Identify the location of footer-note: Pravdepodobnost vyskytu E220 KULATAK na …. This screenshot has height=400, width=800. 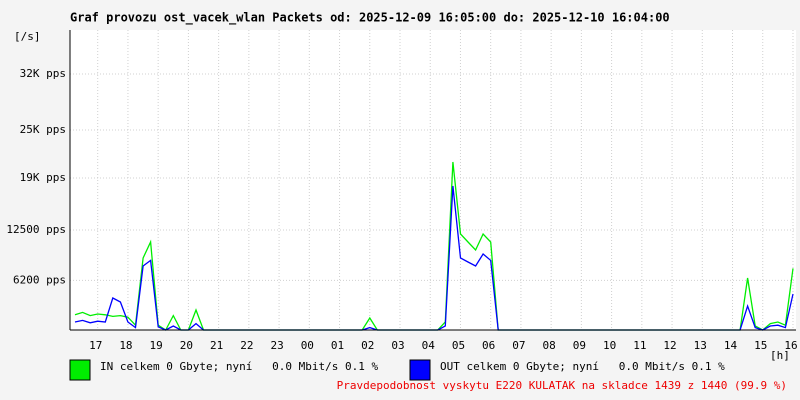
(562, 385).